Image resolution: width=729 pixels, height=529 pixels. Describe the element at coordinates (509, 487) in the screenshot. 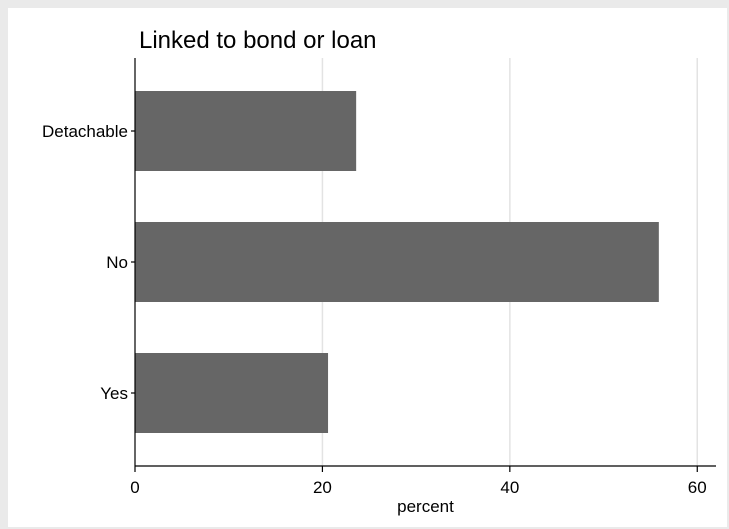

I see `x-tick-label-40: 40` at that location.